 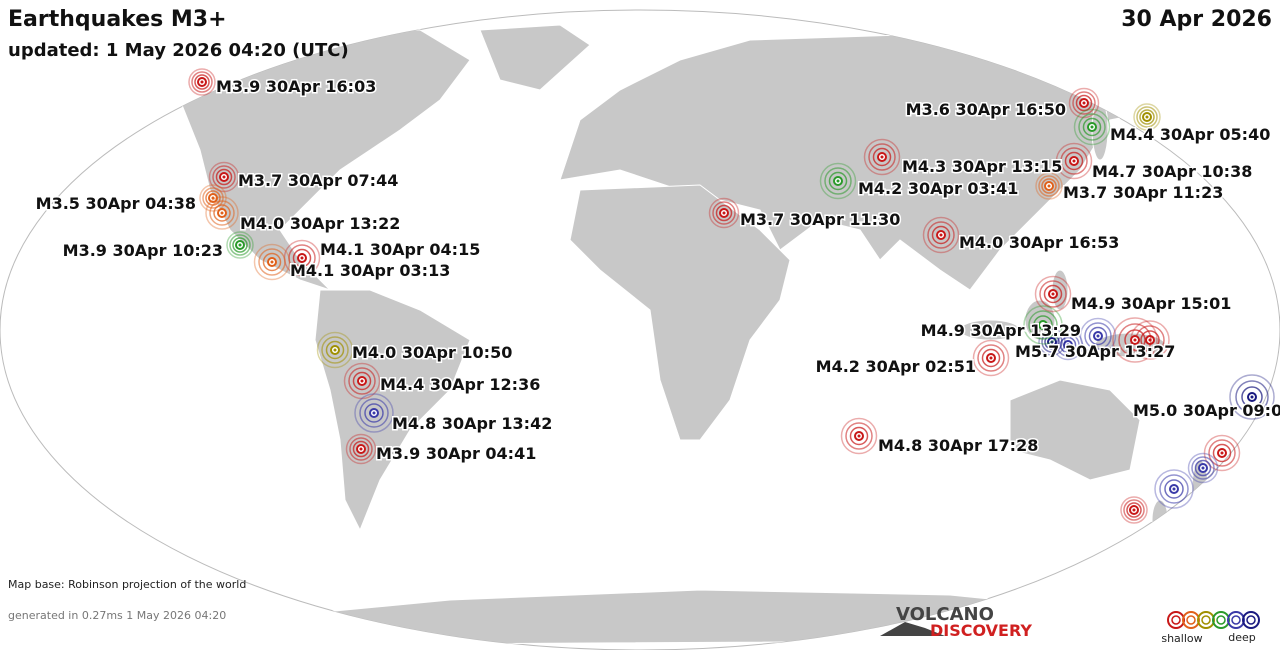 What do you see at coordinates (1181, 638) in the screenshot?
I see `legend-shallow: shallow` at bounding box center [1181, 638].